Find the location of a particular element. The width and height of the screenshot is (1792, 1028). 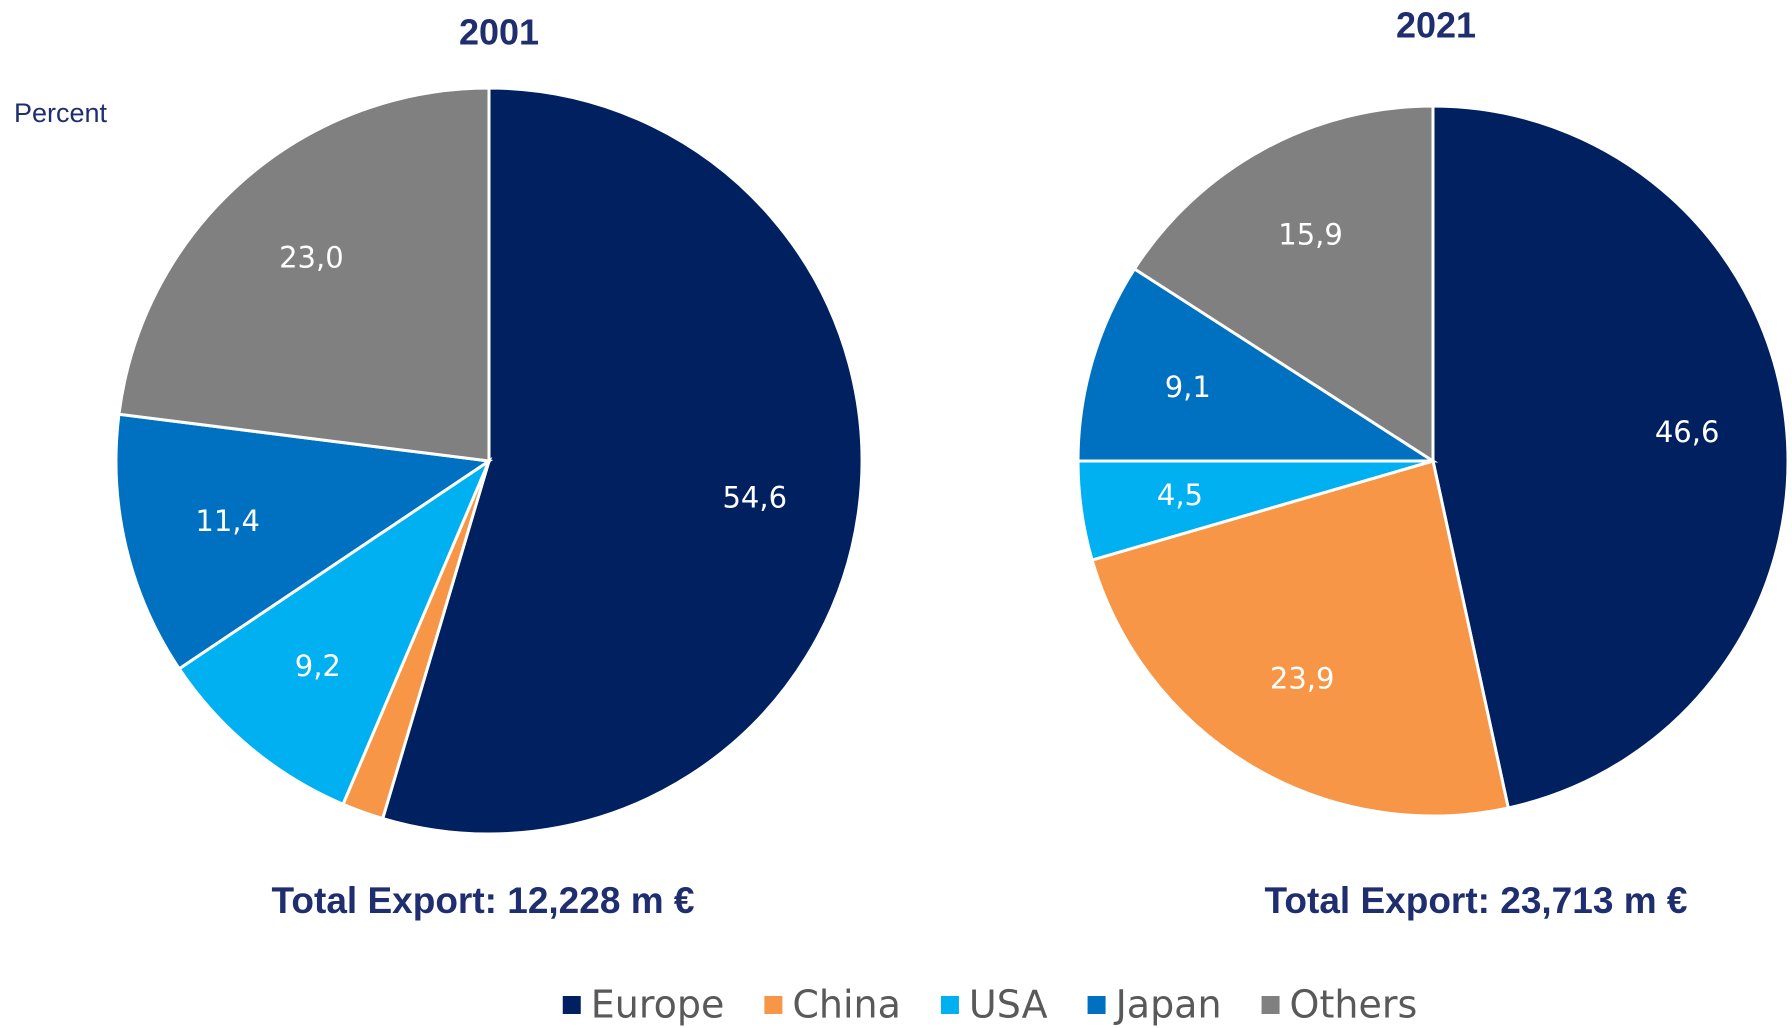

data-label: 54,6 is located at coordinates (754, 498).